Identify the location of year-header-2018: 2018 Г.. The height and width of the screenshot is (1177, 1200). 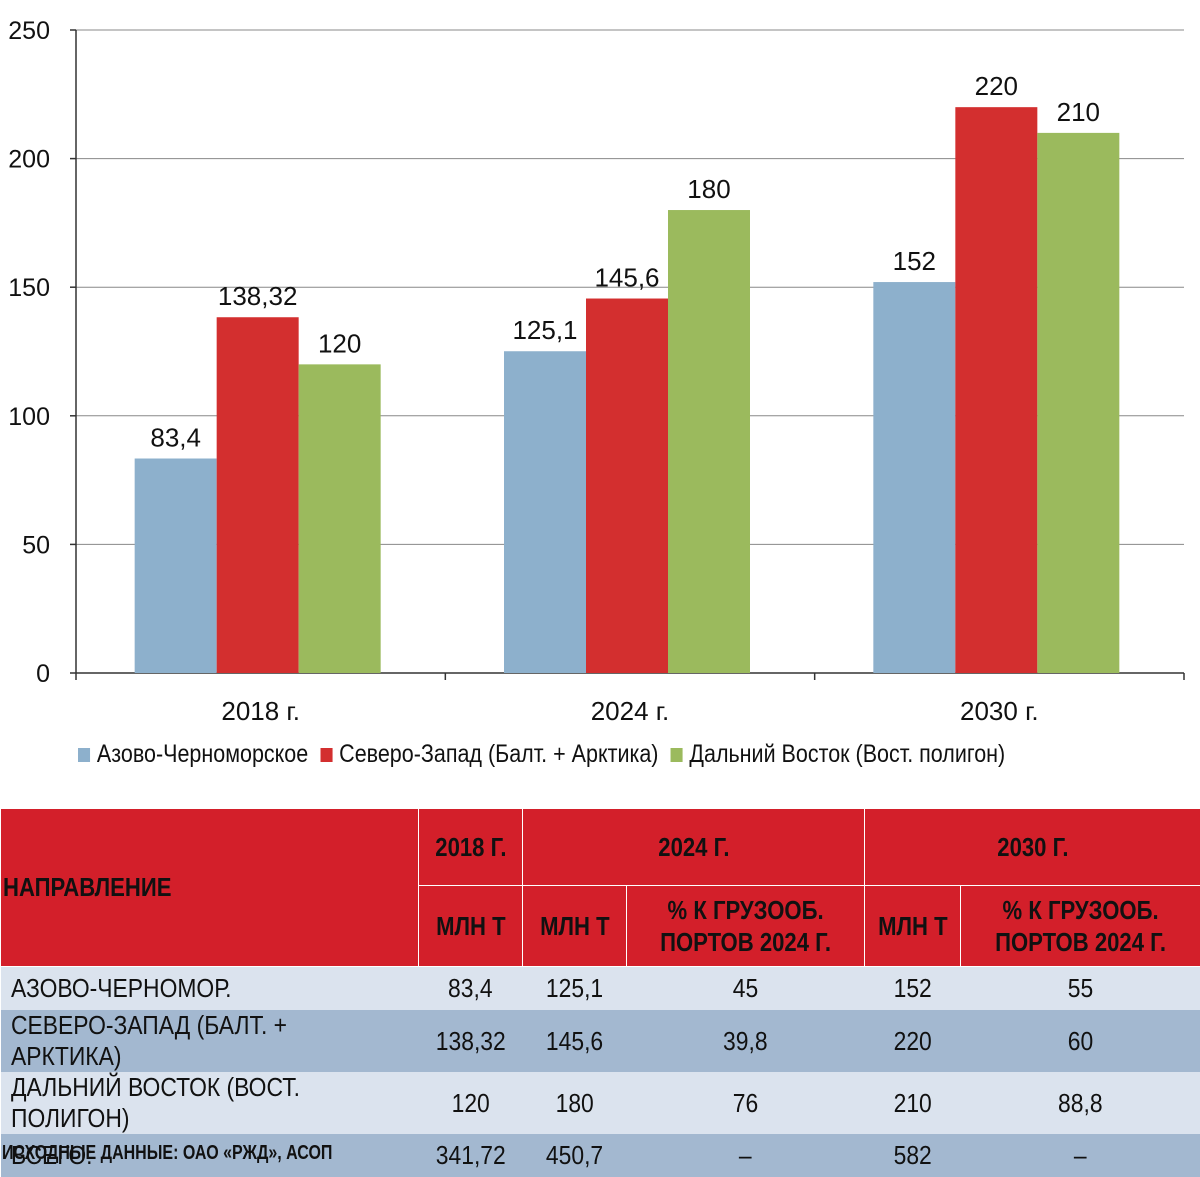
(471, 847).